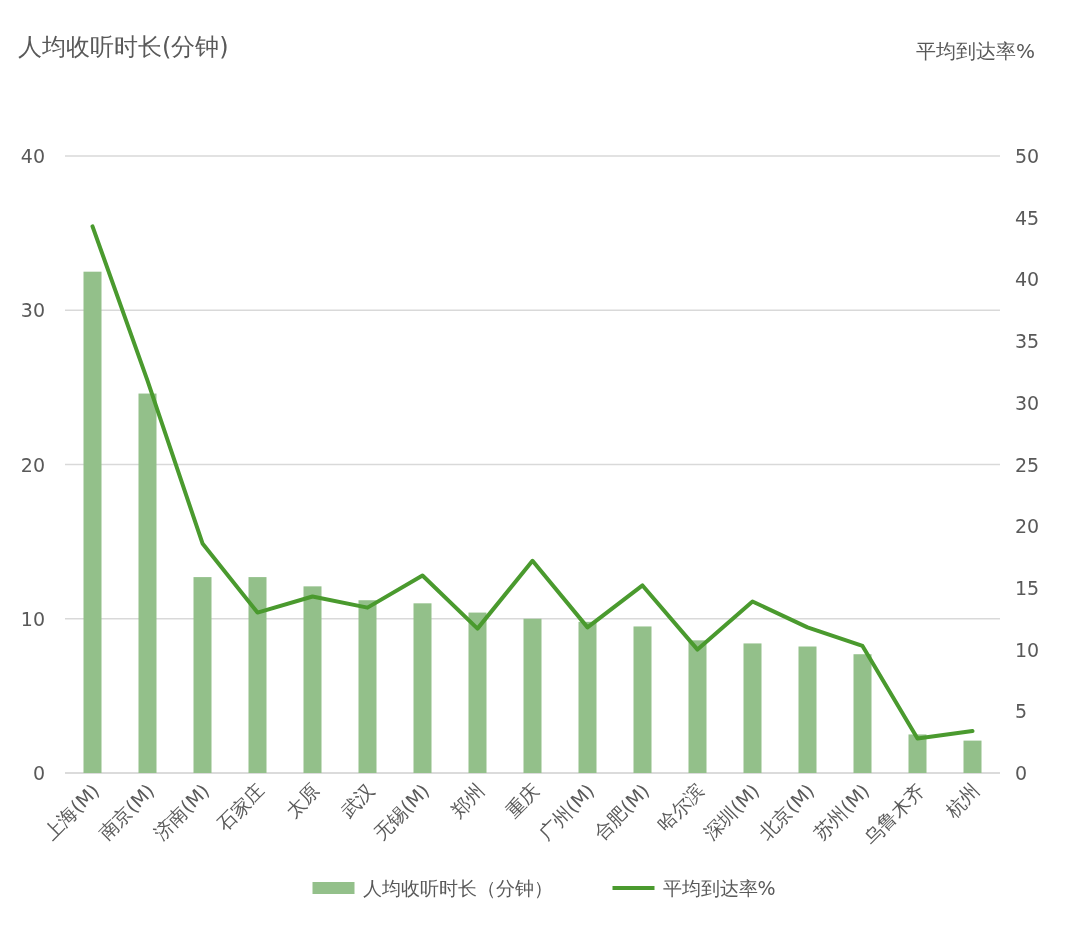 The height and width of the screenshot is (937, 1080). Describe the element at coordinates (1027, 217) in the screenshot. I see `y2-tick-label: 45` at that location.